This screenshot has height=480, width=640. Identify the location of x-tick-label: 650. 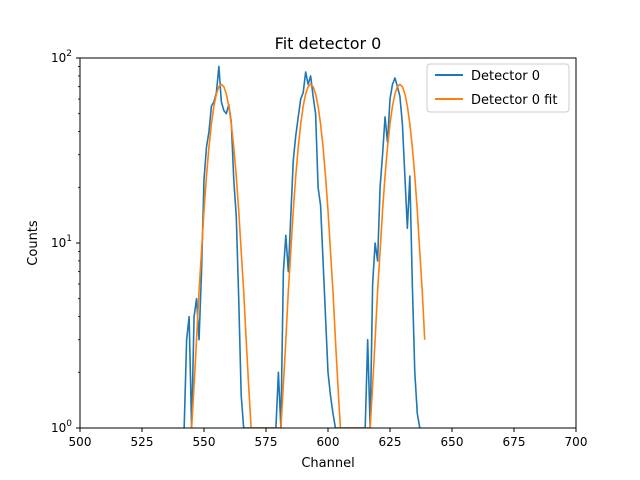
(452, 442).